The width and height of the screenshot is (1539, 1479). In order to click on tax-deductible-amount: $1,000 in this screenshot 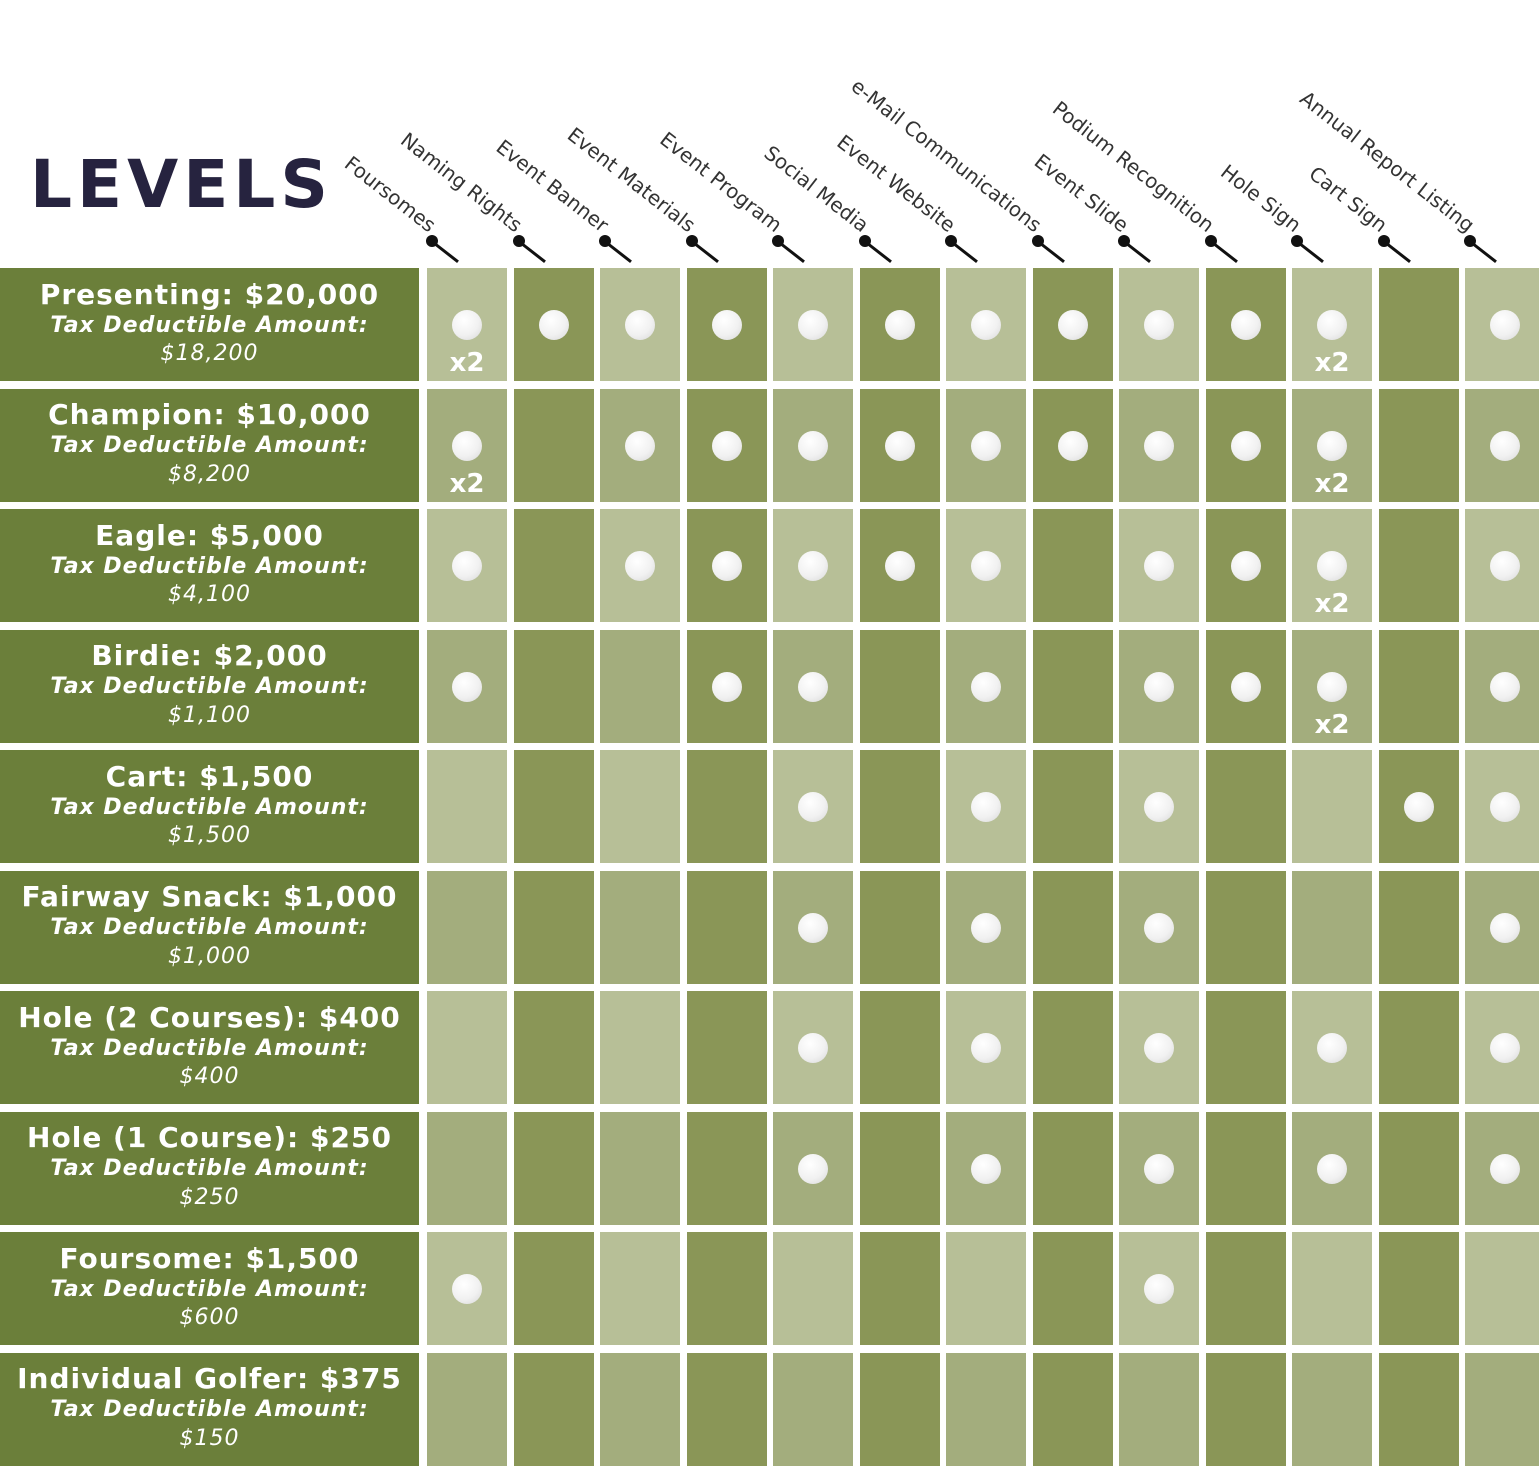, I will do `click(209, 956)`.